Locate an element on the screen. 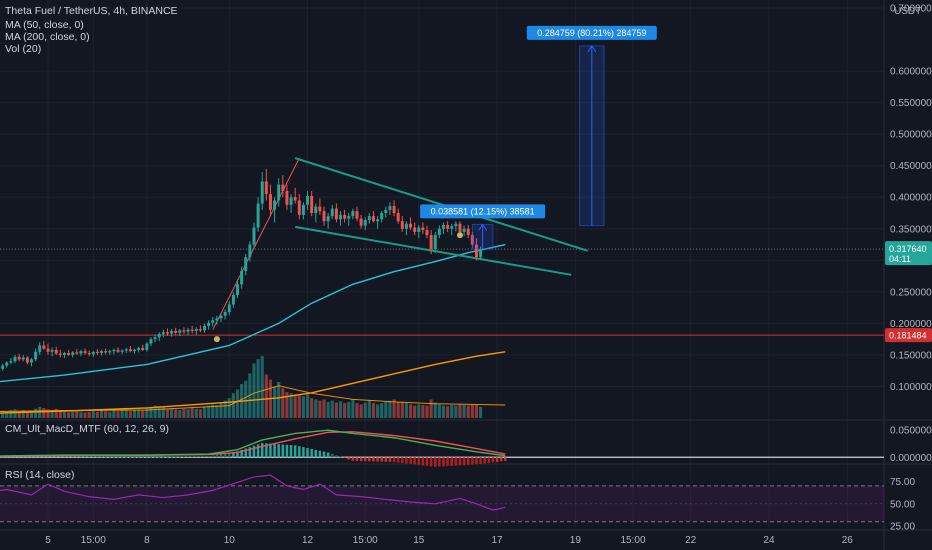 The height and width of the screenshot is (550, 932). macd-pane-title: CM_Ult_MacD_MTF (60, 12, 26, 9) is located at coordinates (87, 429).